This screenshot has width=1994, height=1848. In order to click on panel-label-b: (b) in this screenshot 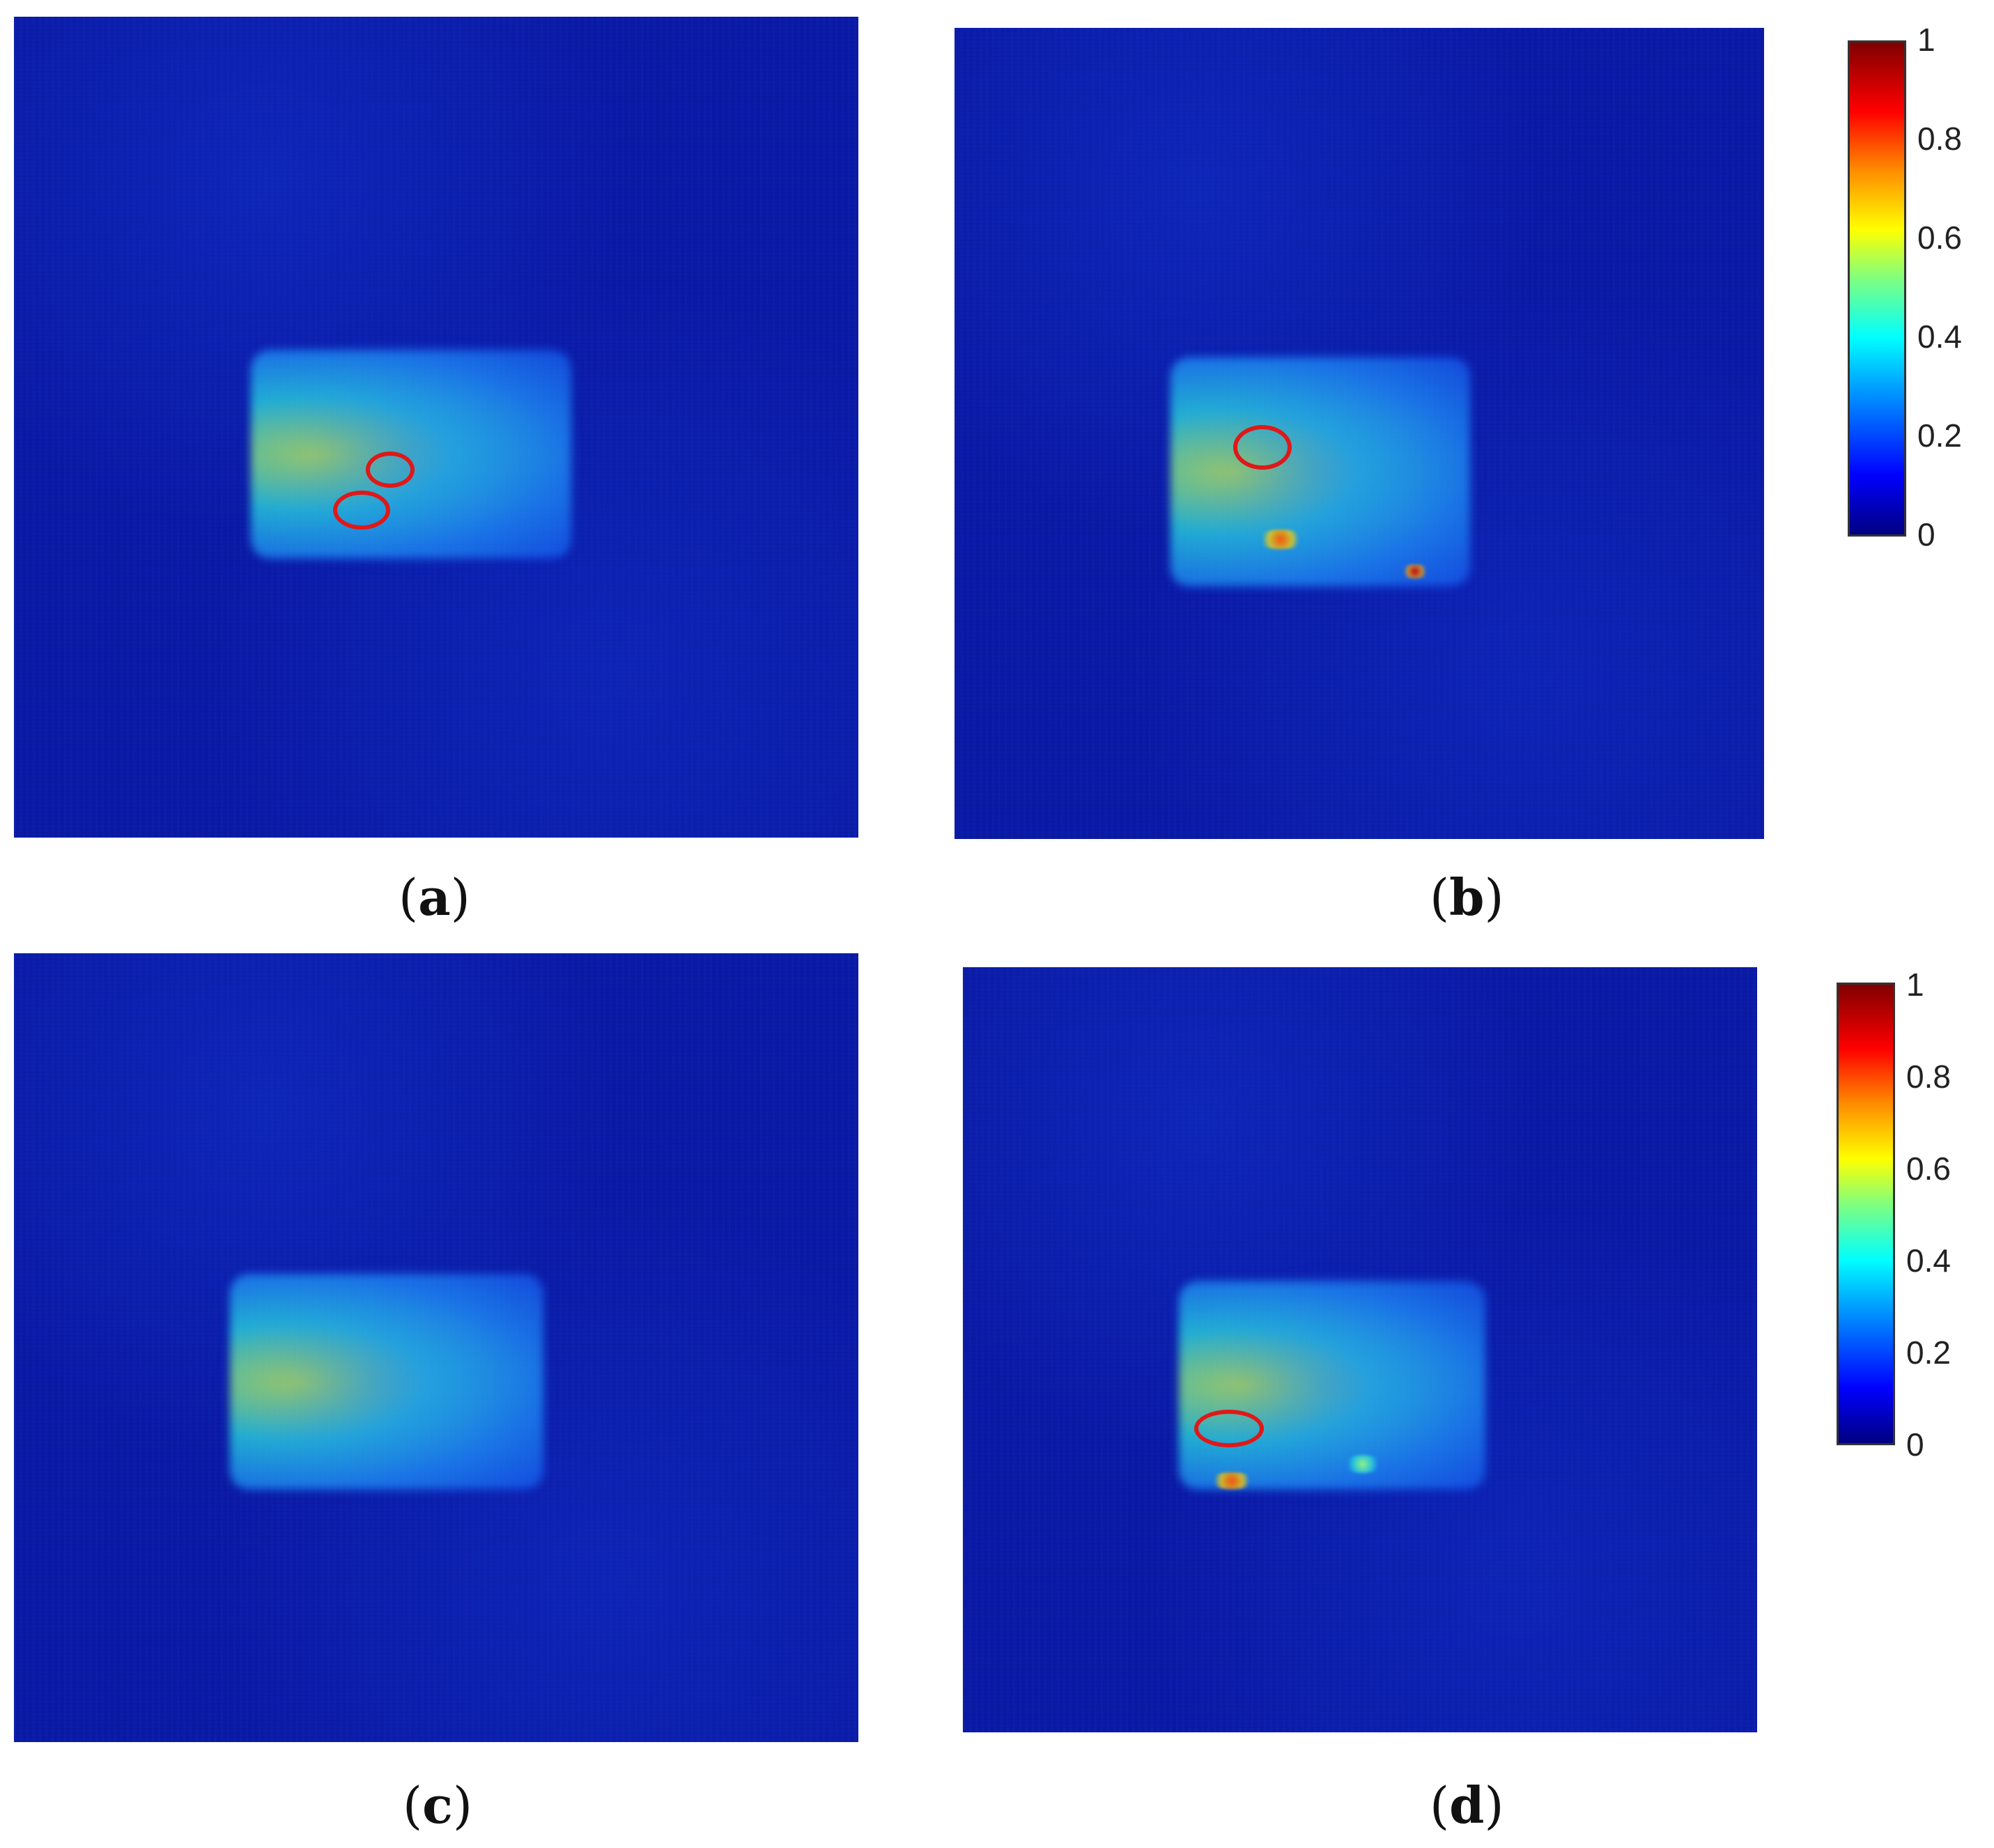, I will do `click(1467, 898)`.